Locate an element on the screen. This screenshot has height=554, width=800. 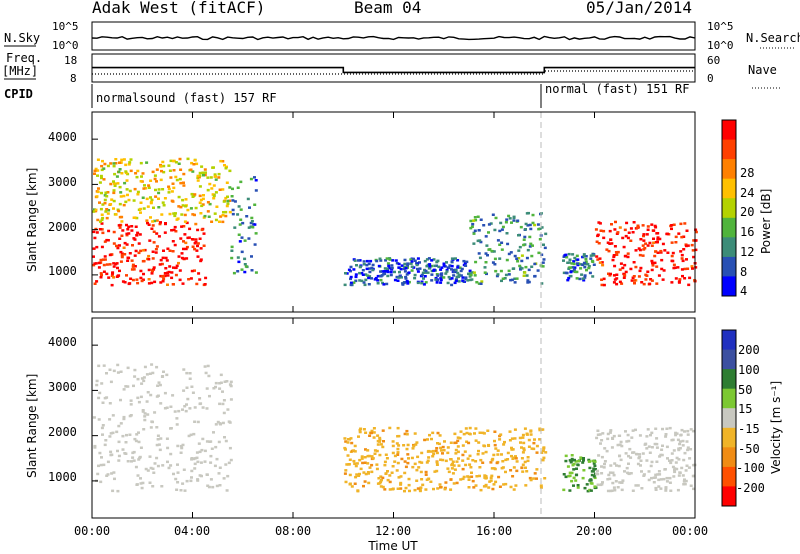
velocity-ylabel: Slant Range [km] is located at coordinates (32, 426).